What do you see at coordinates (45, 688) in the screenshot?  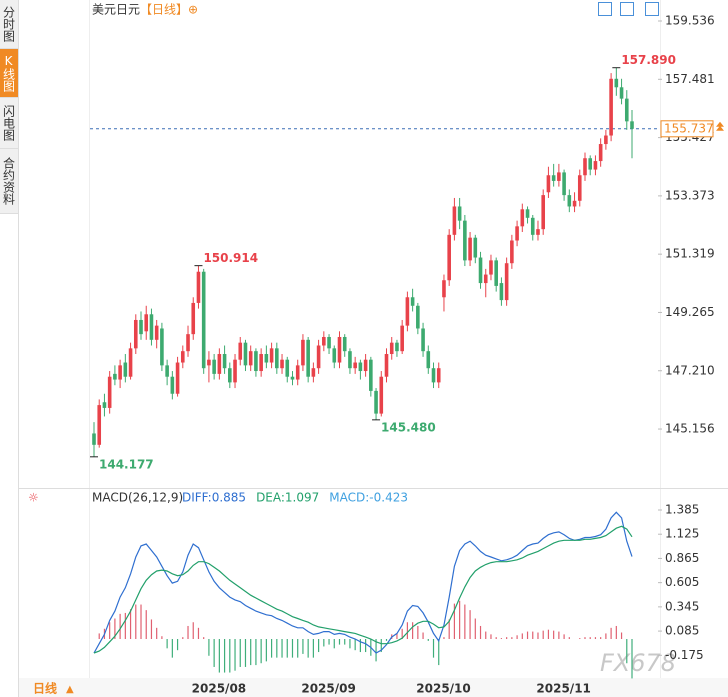 I see `footer-period: 日线` at bounding box center [45, 688].